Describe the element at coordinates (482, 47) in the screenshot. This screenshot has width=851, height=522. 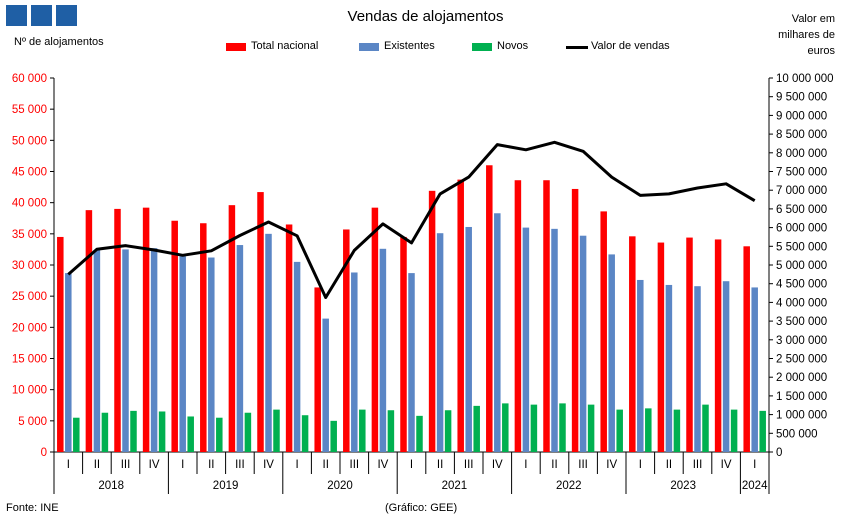
I see `legend-swatch-novos` at that location.